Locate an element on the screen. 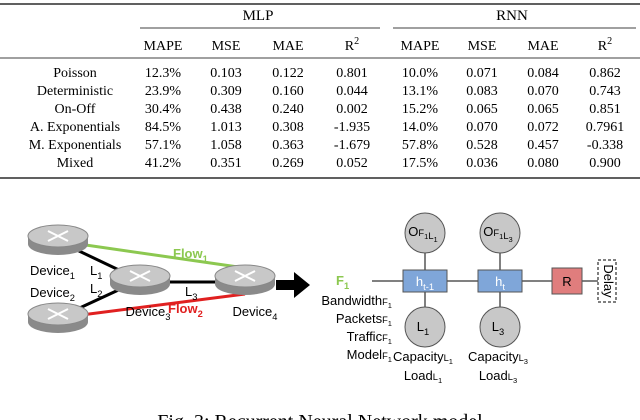  link-label: L1 is located at coordinates (96, 272).